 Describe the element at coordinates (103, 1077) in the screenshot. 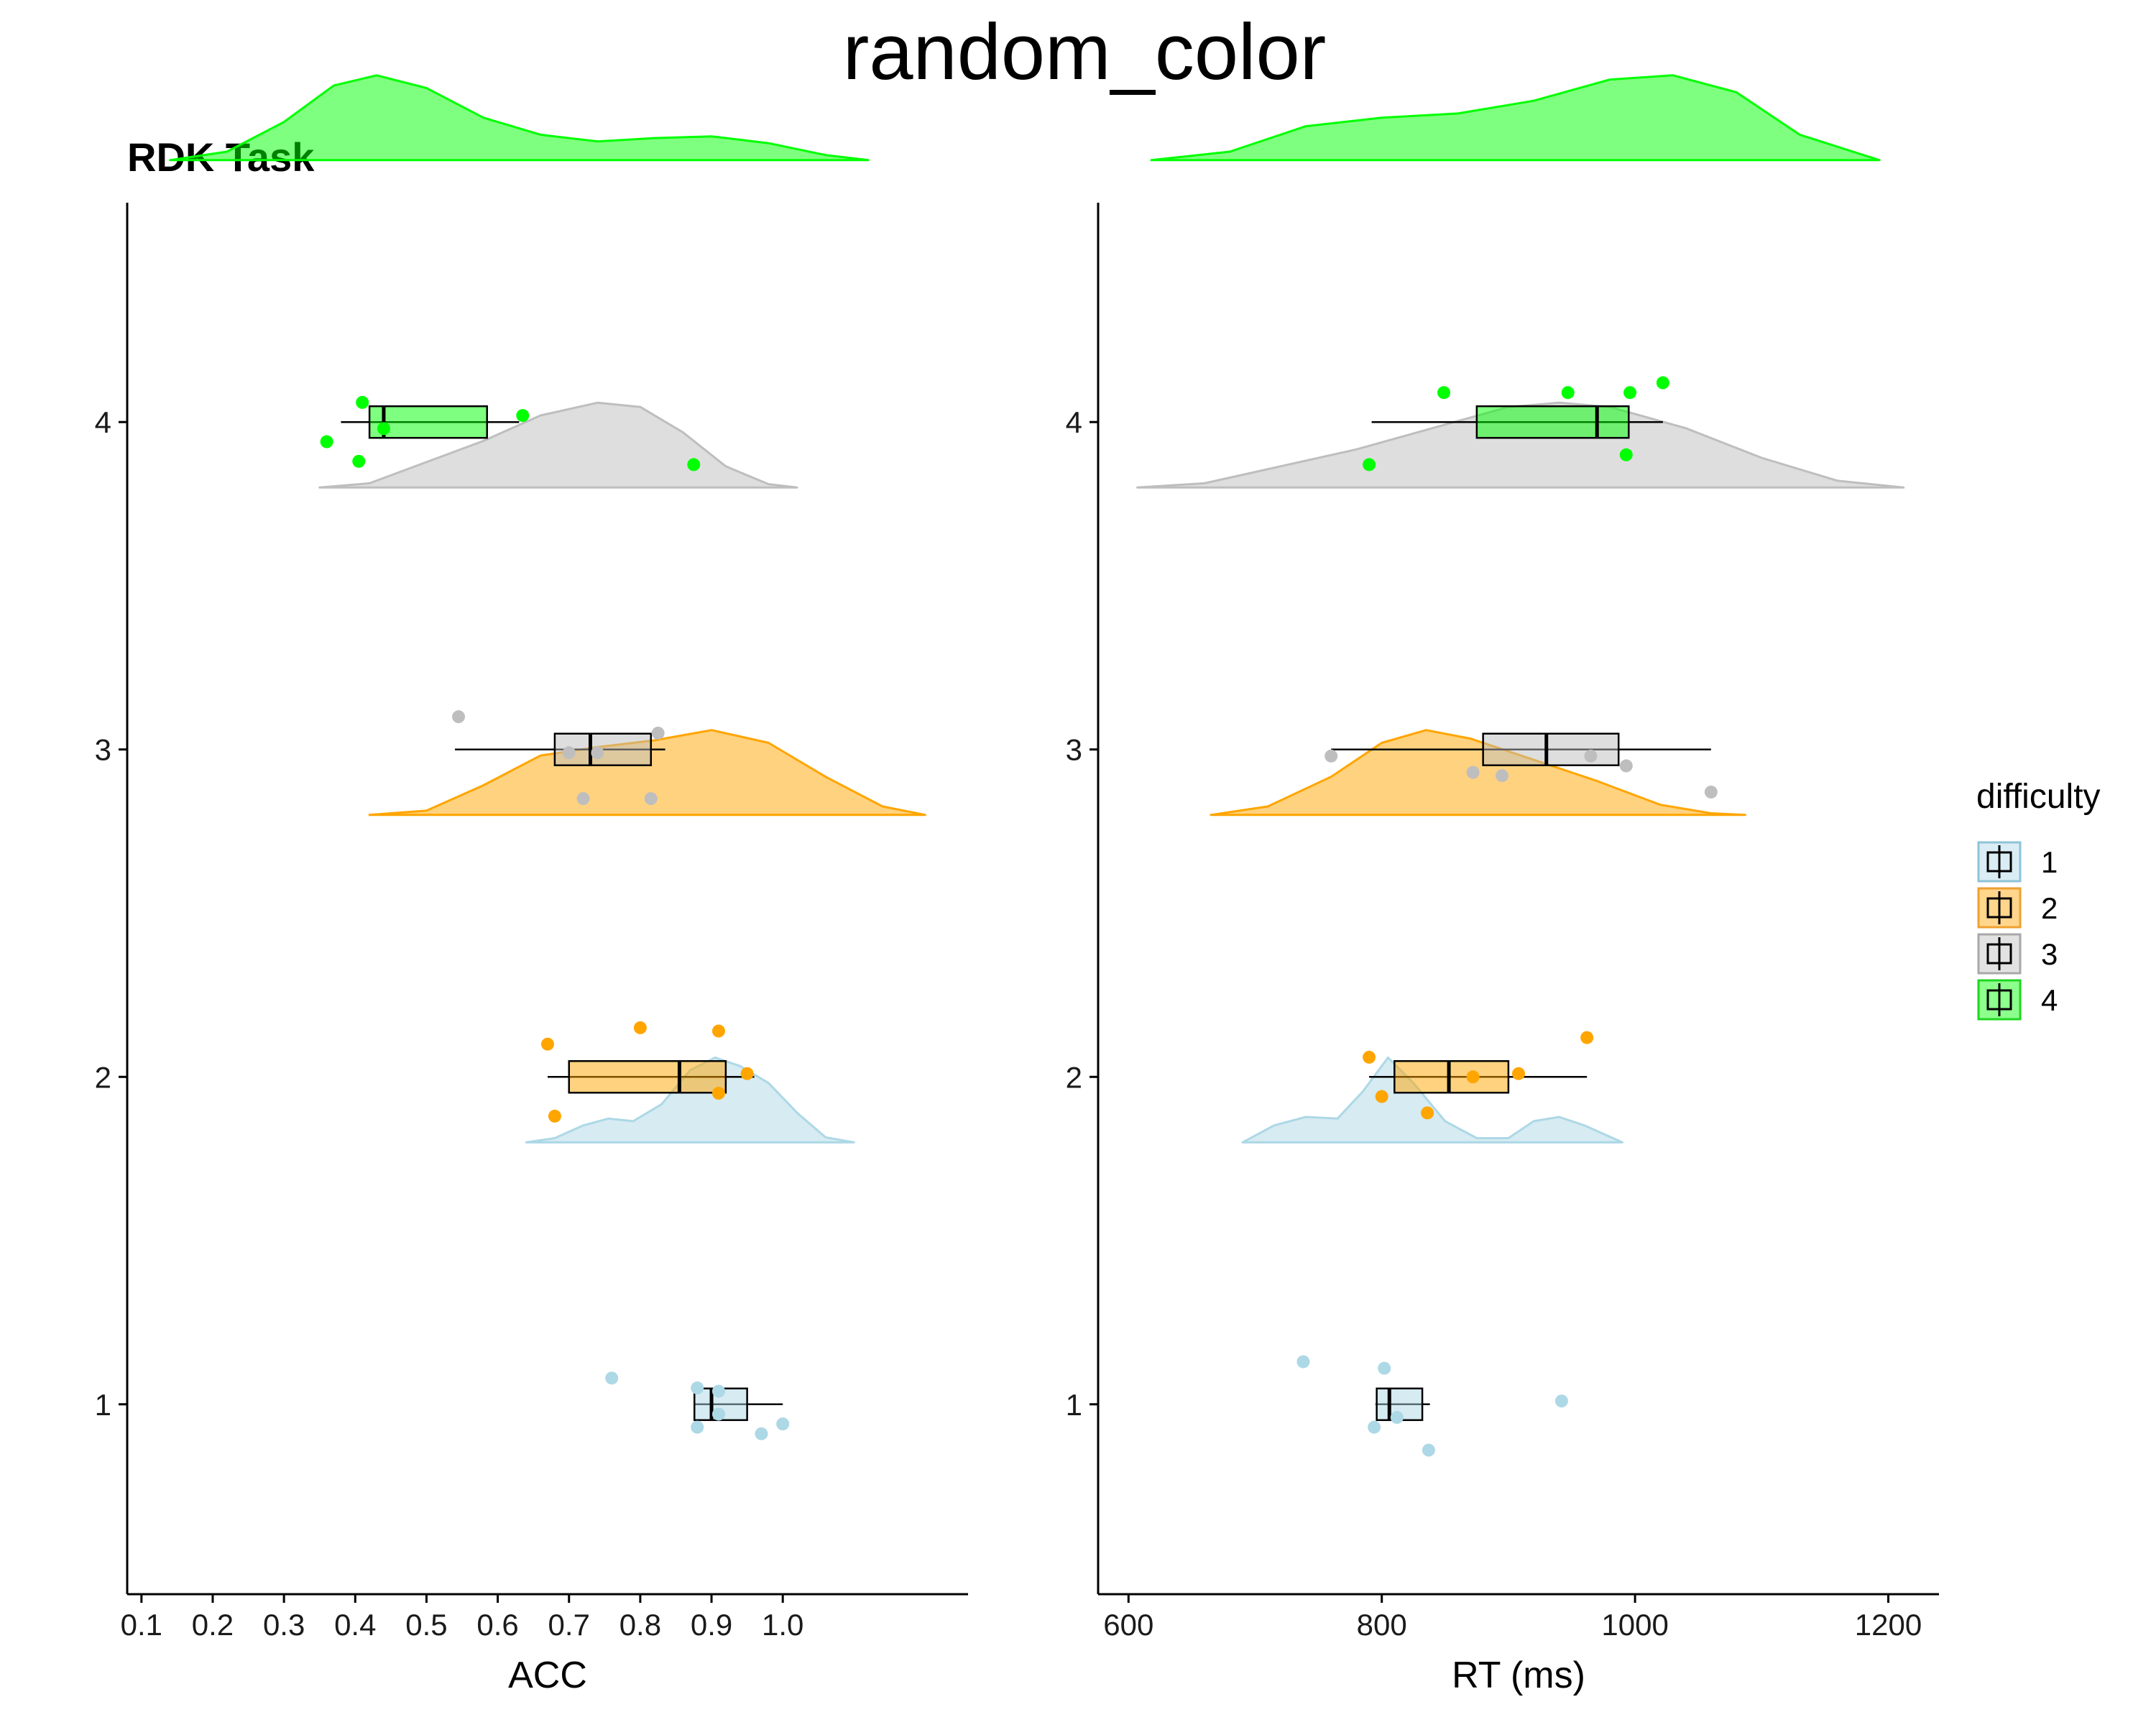

I see `y-tick-label: 2` at that location.